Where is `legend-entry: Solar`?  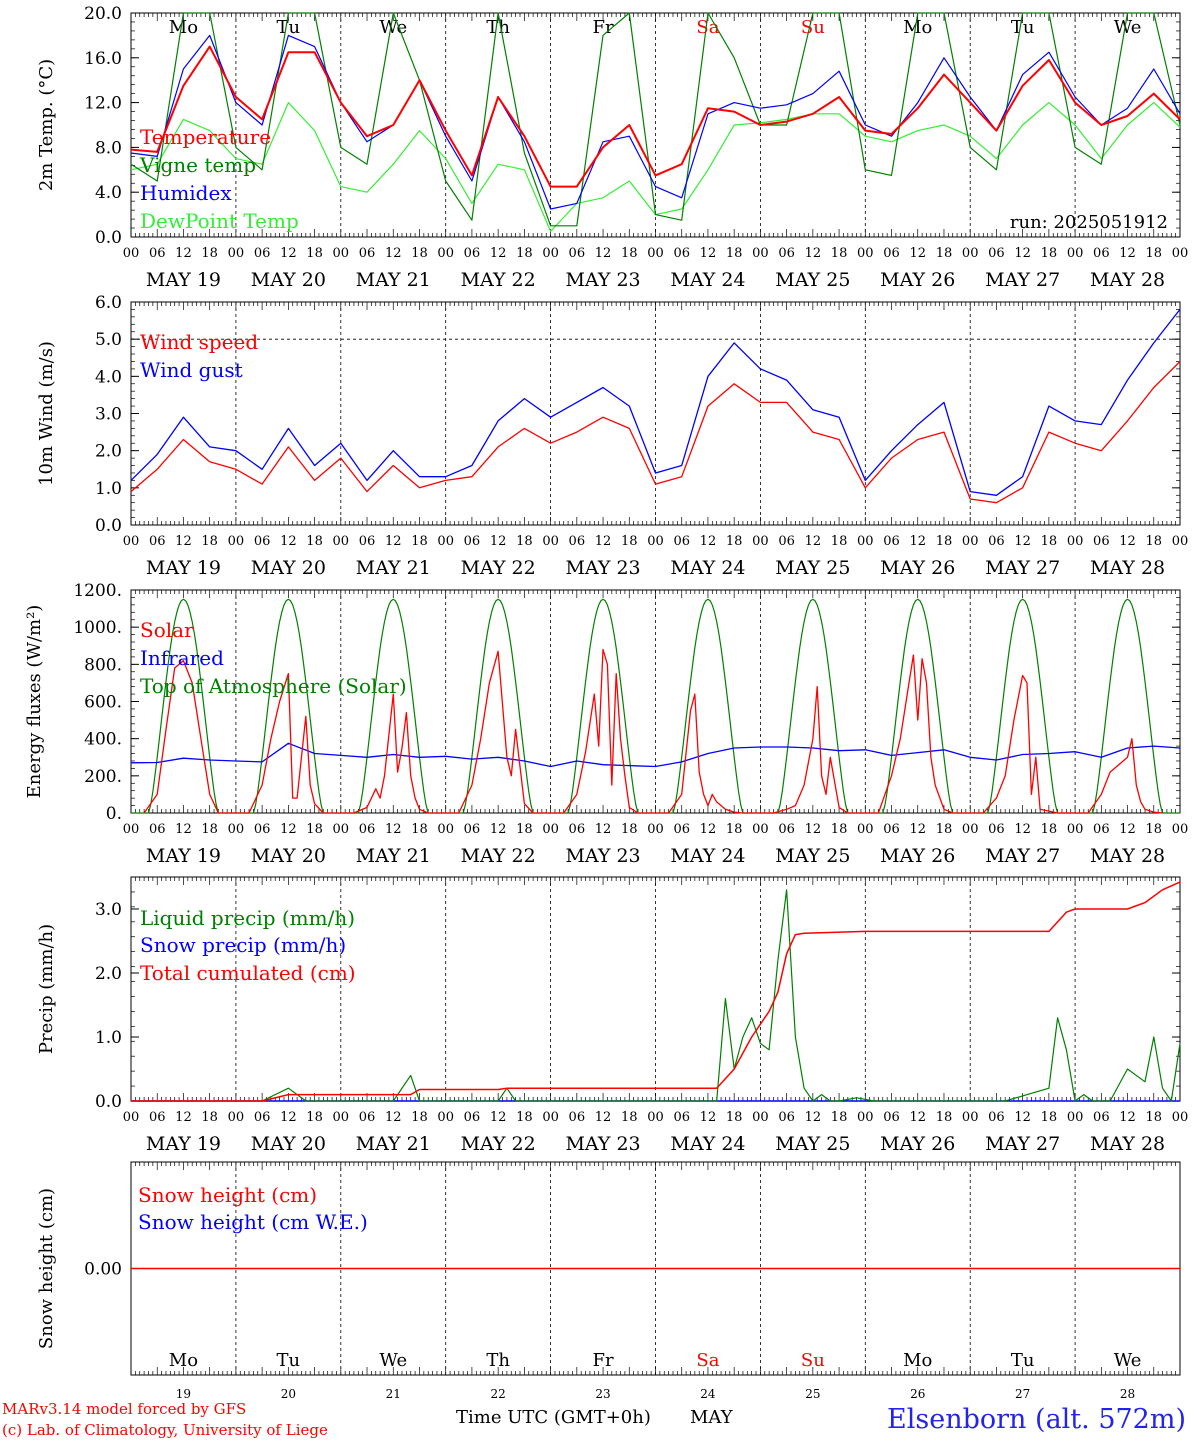 legend-entry: Solar is located at coordinates (167, 630).